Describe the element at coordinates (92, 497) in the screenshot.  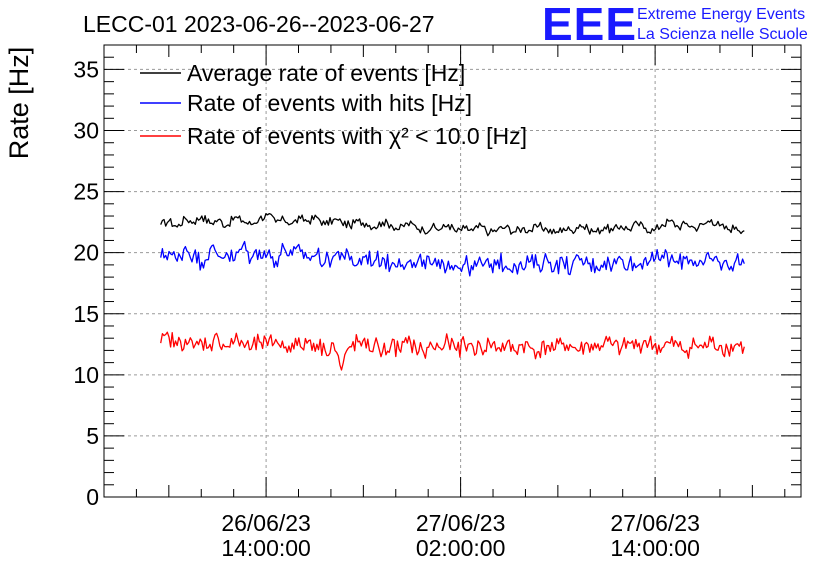
I see `y-tick-label: 0` at that location.